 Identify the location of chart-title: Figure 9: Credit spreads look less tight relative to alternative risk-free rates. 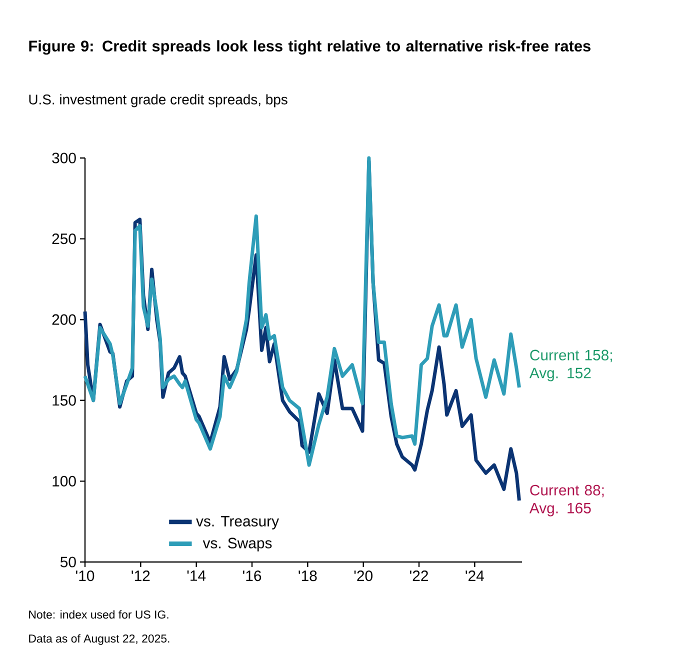
(309, 47).